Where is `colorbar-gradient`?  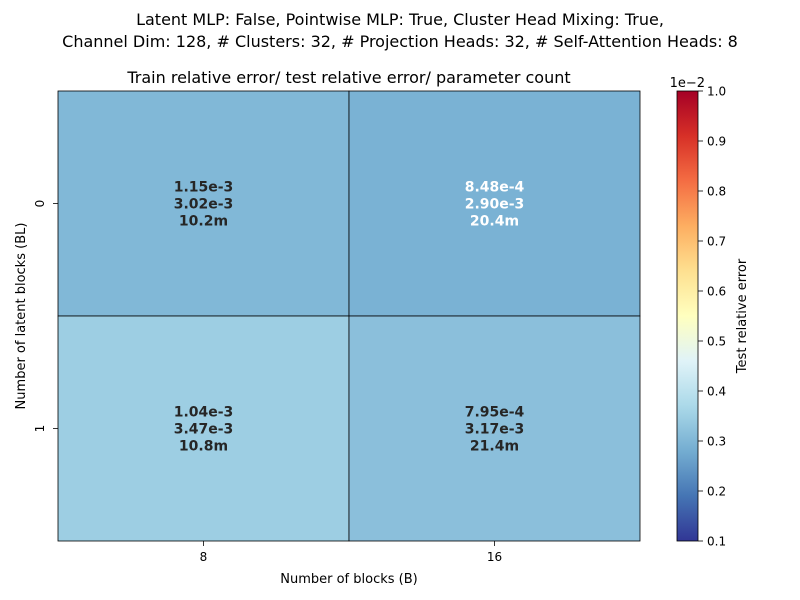 colorbar-gradient is located at coordinates (687, 316).